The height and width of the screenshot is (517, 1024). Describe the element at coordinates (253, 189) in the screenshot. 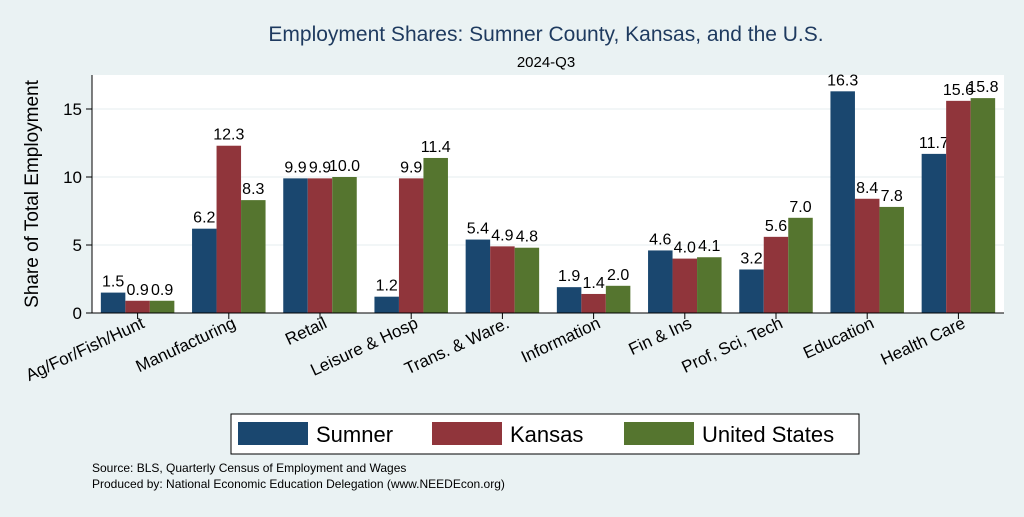

I see `bar-value-label: 8.3` at that location.